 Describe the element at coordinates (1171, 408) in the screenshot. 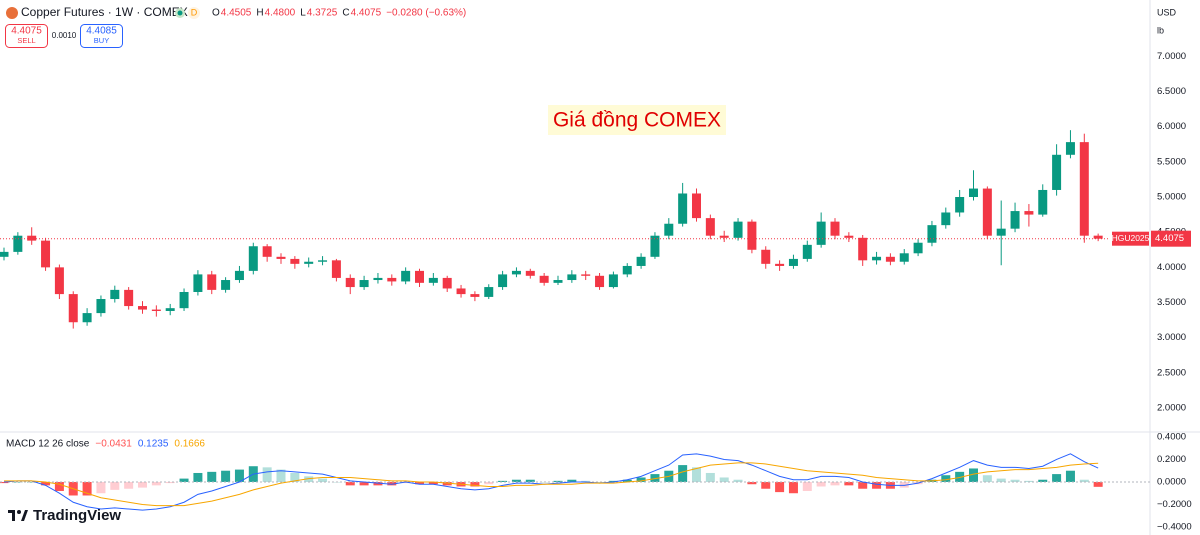

I see `y-tick-label: 2.0000` at that location.